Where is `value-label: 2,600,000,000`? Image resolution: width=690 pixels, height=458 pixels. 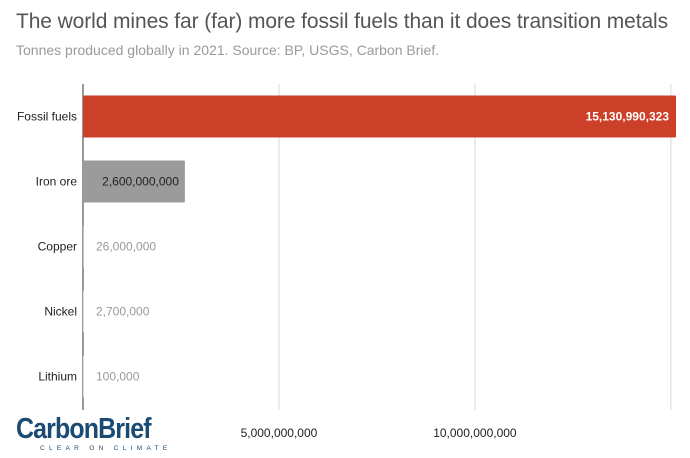 value-label: 2,600,000,000 is located at coordinates (140, 182).